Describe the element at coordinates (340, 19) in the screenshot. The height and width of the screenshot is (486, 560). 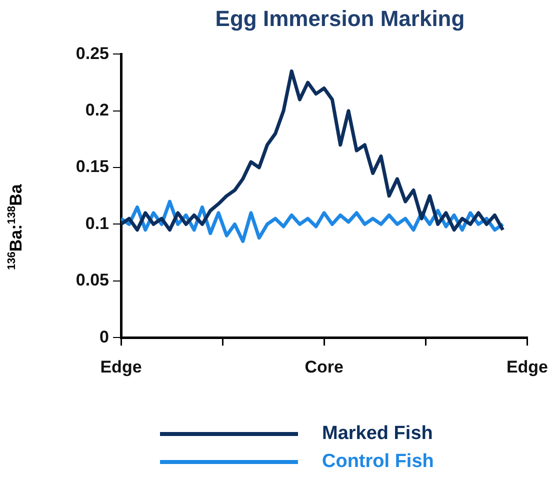
I see `chart-title: Egg Immersion Marking` at that location.